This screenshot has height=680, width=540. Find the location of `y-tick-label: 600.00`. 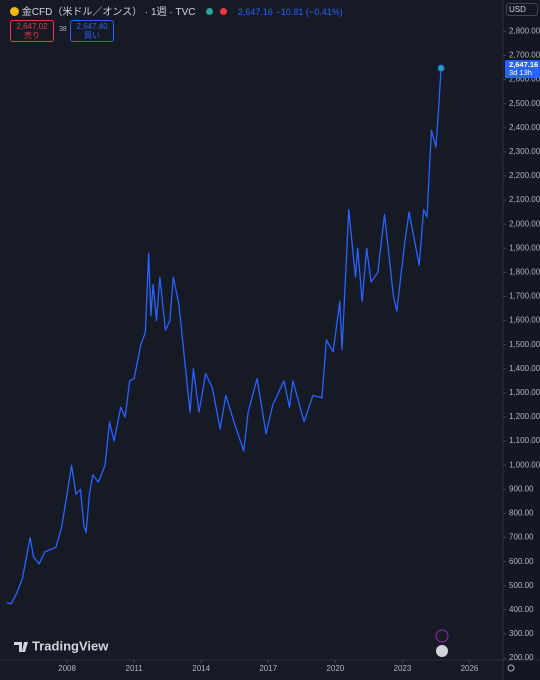

y-tick-label: 600.00 is located at coordinates (521, 561).